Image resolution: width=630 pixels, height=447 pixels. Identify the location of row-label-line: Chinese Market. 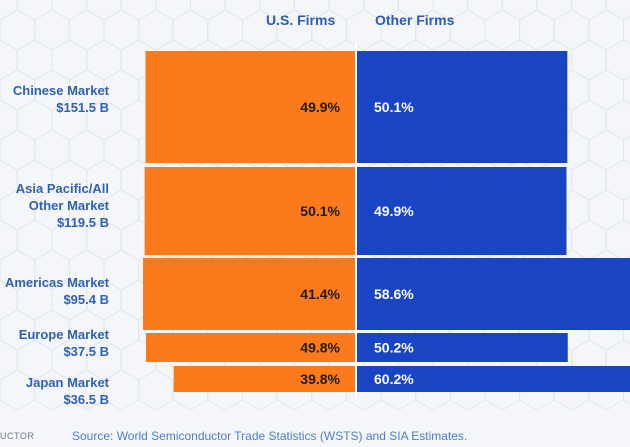
(60, 90).